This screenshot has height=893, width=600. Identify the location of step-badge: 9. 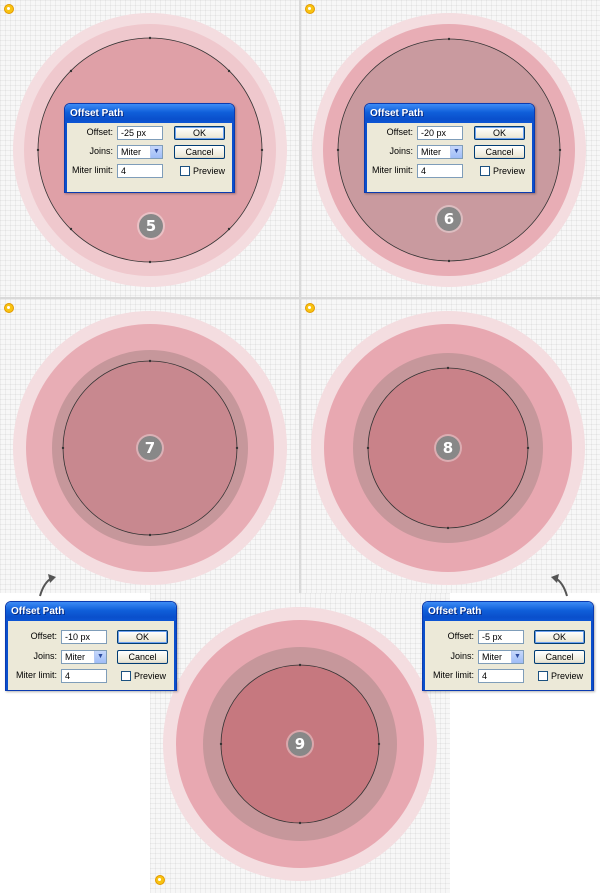
(300, 744).